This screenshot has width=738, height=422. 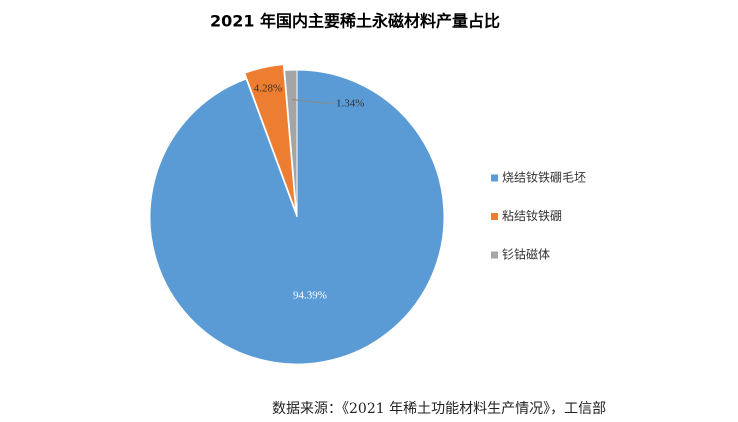 What do you see at coordinates (532, 215) in the screenshot?
I see `legend-label: 粘结钕铁硼` at bounding box center [532, 215].